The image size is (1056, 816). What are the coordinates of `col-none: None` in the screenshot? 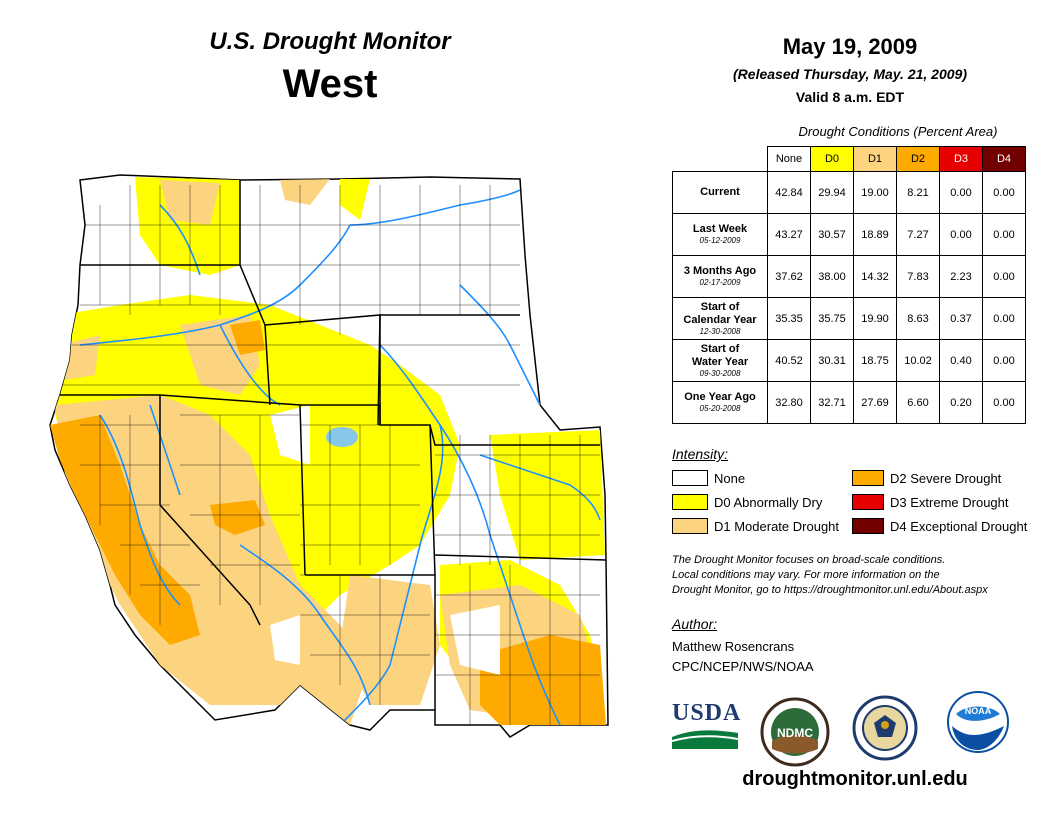 It's located at (789, 159).